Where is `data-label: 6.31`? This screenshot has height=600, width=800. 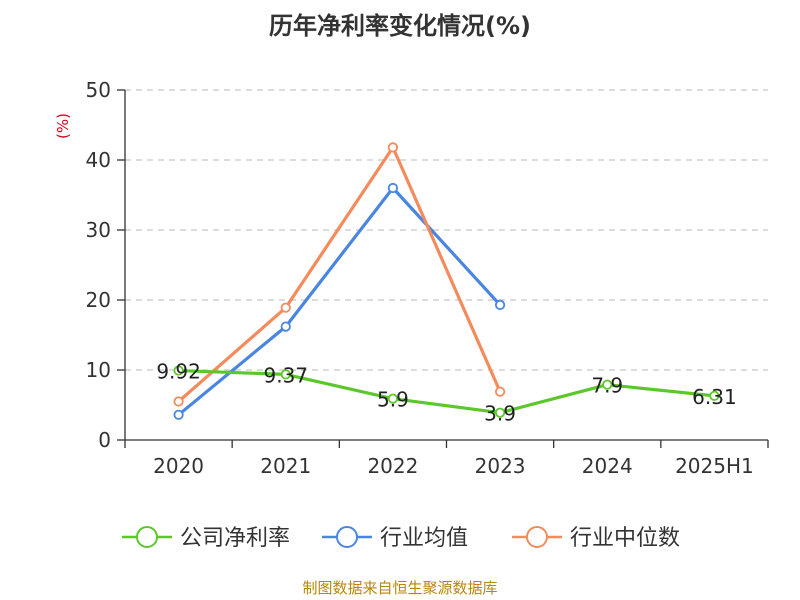
data-label: 6.31 is located at coordinates (714, 397).